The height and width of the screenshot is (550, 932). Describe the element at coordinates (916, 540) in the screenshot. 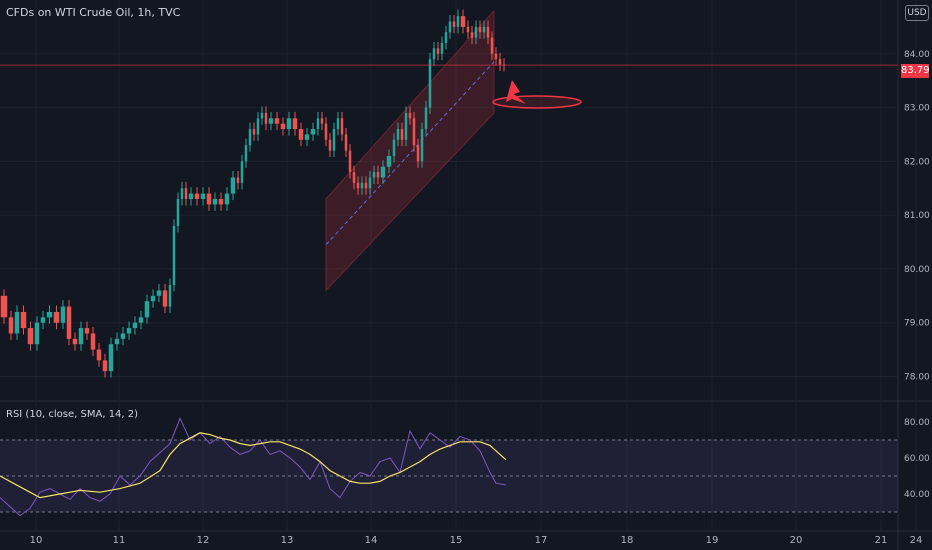

I see `x-tick-label: 24` at that location.